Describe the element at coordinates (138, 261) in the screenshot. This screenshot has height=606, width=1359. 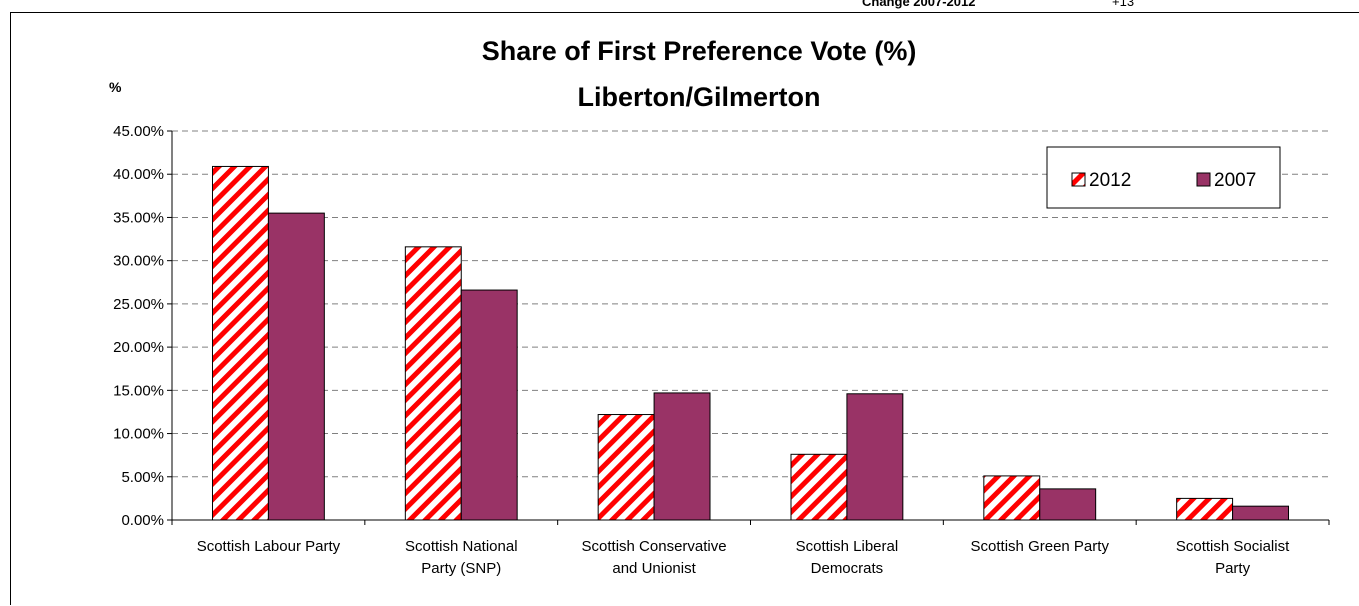
I see `y-tick-label: 30.00%` at that location.